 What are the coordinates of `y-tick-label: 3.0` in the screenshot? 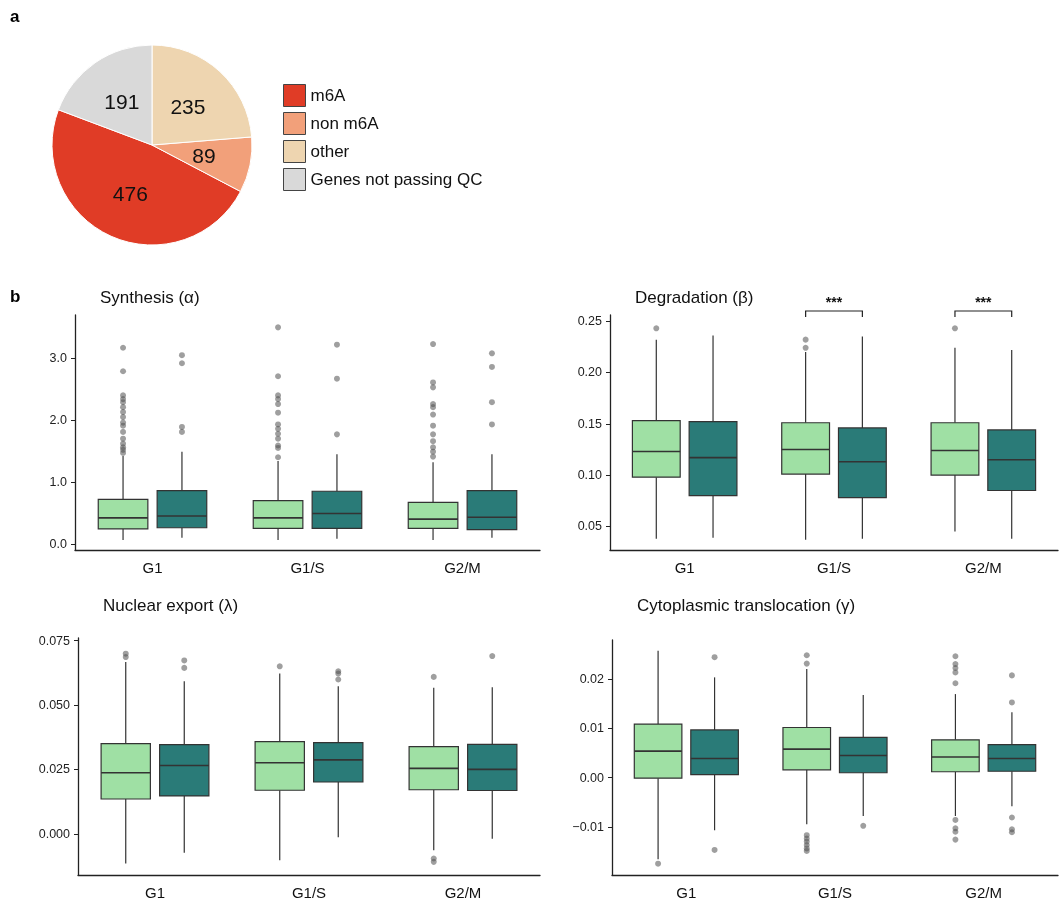 It's located at (58, 358).